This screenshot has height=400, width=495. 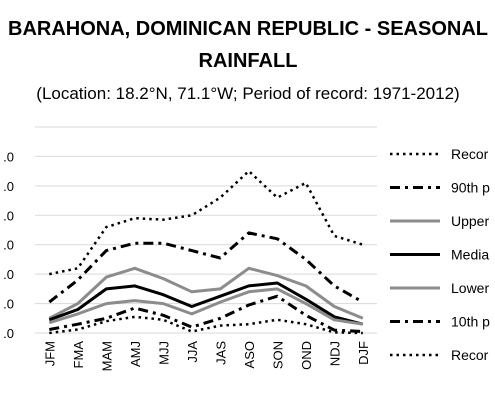 I want to click on x-tick-label: MJJ, so click(x=163, y=353).